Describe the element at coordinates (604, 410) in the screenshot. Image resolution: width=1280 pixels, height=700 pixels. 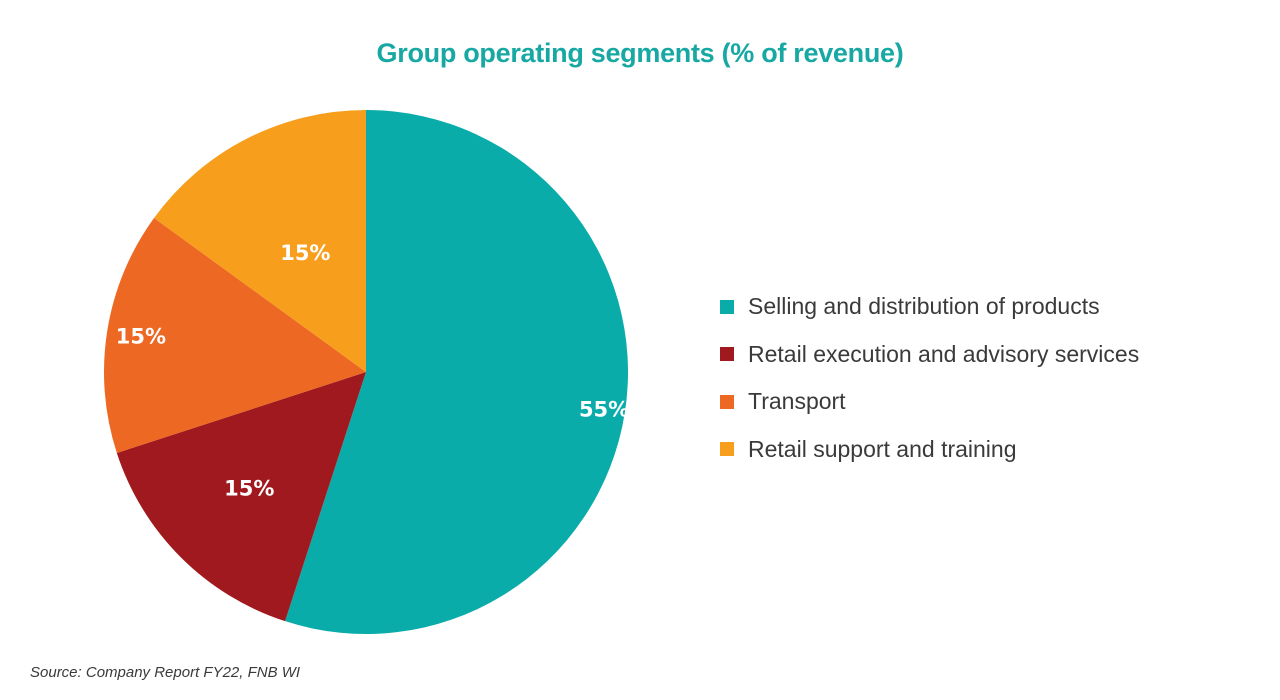
I see `pie-label-selling-distribution: 55%` at that location.